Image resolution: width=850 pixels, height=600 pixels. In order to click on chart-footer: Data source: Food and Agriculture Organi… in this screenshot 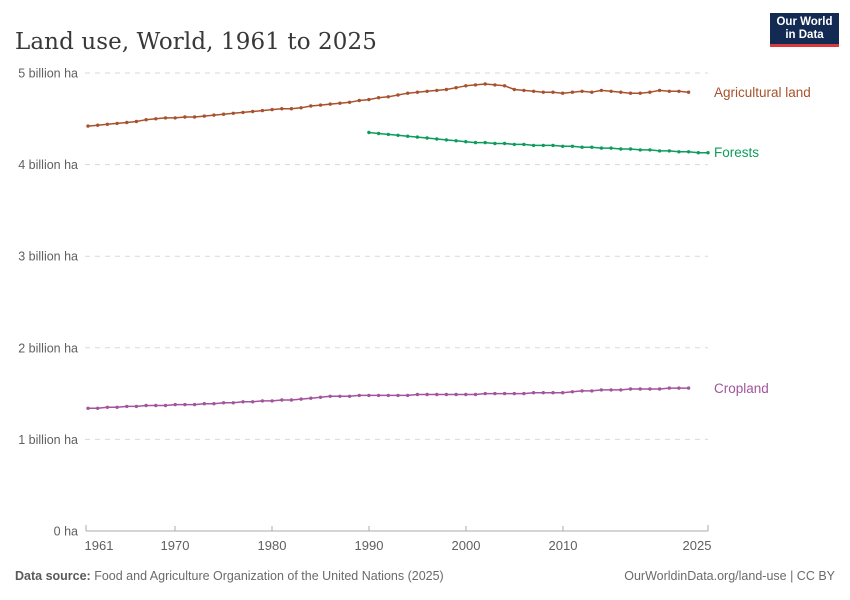, I will do `click(425, 579)`.